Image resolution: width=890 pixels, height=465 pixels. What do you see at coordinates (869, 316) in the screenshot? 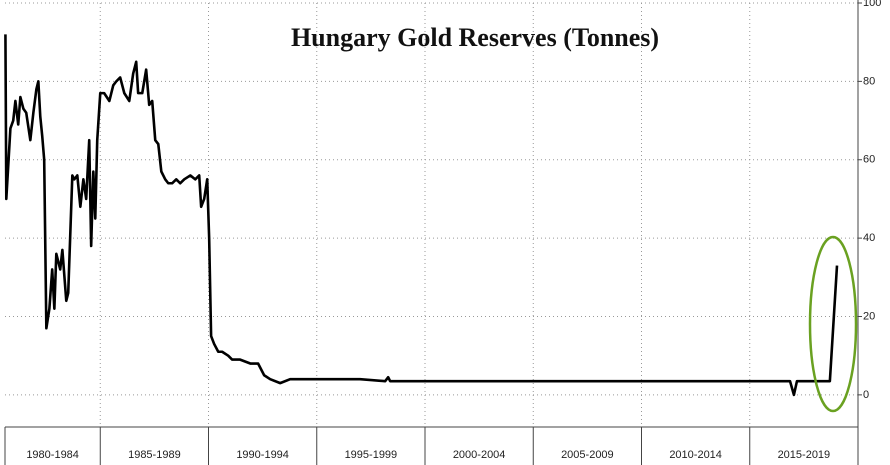
I see `y-tick-label: 20` at bounding box center [869, 316].